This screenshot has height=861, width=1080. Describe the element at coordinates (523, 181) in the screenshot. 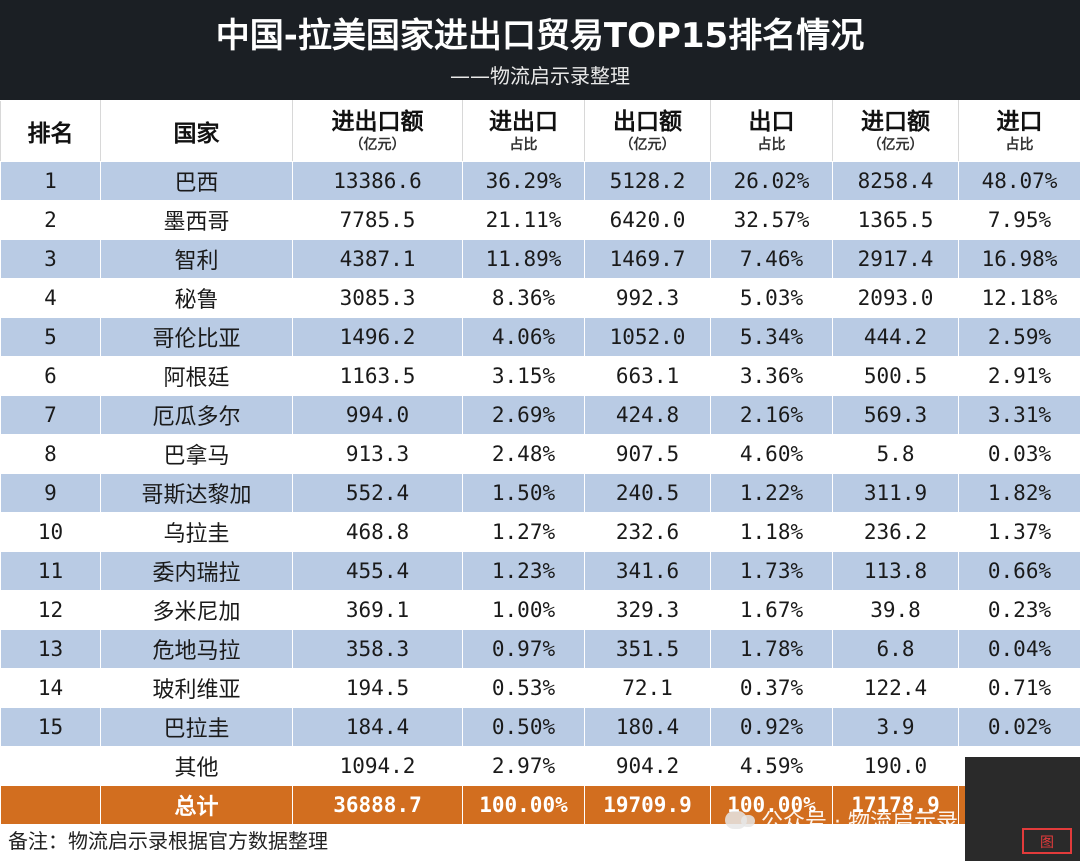

I see `cell-trade-share: 36.29%` at that location.